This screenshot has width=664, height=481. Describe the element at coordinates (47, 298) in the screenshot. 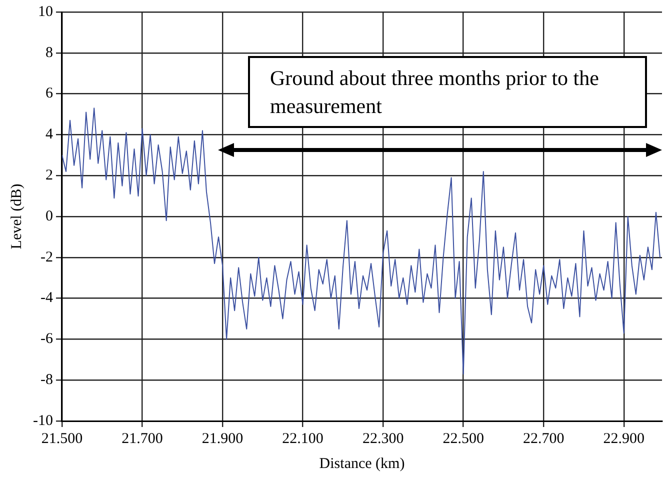

I see `y-tick-label: -4` at that location.